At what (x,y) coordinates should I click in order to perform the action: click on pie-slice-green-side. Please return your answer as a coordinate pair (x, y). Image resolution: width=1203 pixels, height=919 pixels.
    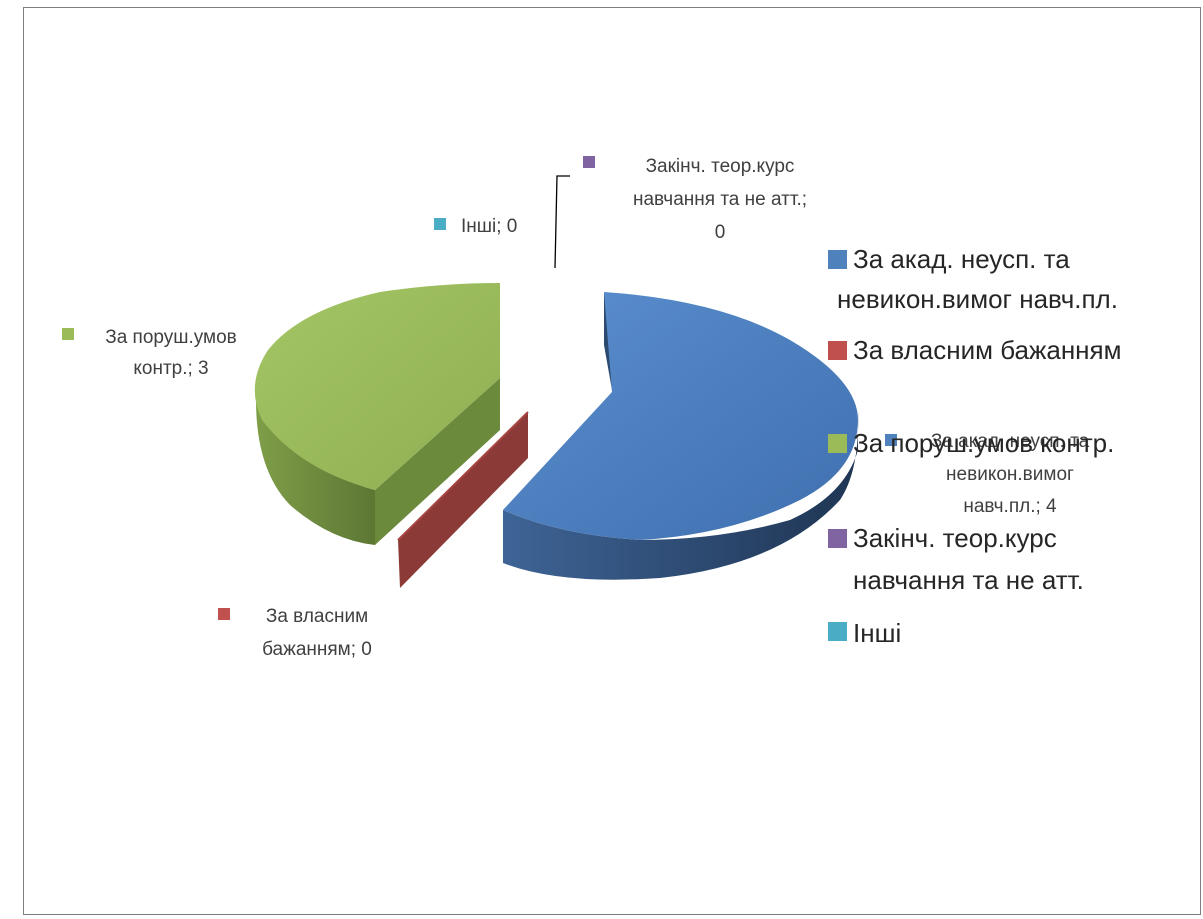
    Looking at the image, I should click on (378, 461).